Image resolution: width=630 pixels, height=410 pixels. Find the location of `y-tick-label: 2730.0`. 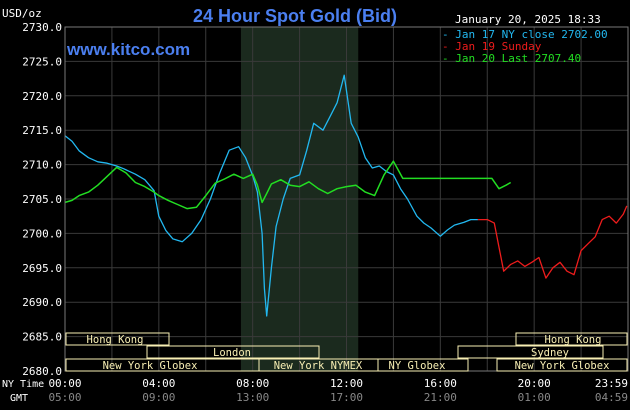

y-tick-label: 2730.0 is located at coordinates (42, 27).